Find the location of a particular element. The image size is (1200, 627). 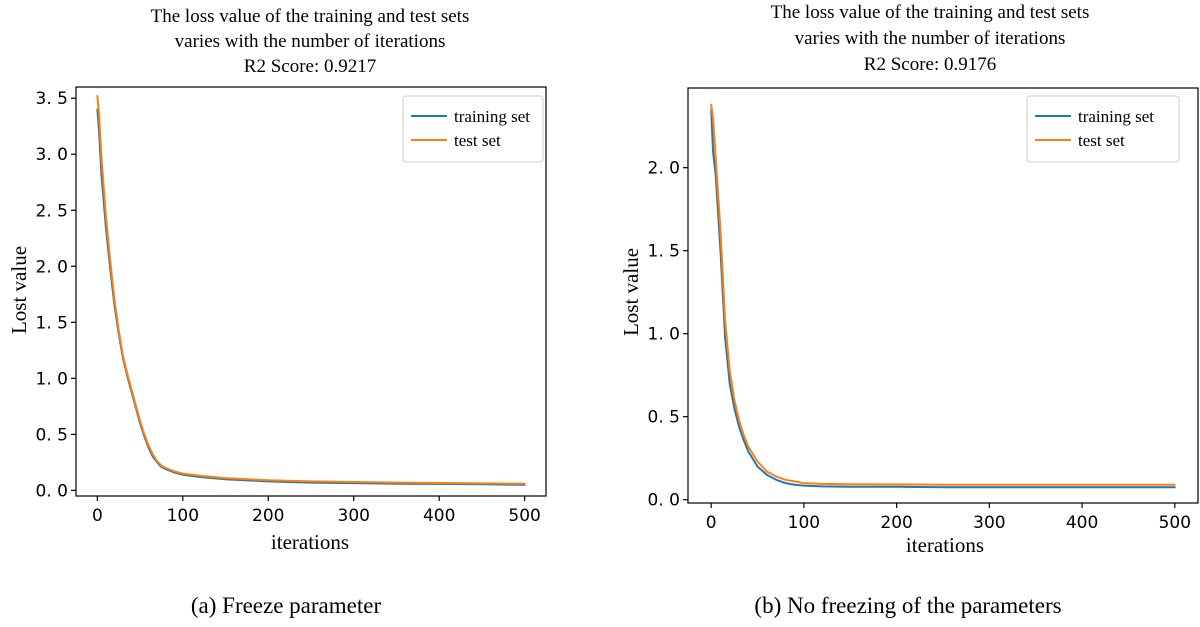

chart-b-legend-label-training: training set is located at coordinates (1116, 116).